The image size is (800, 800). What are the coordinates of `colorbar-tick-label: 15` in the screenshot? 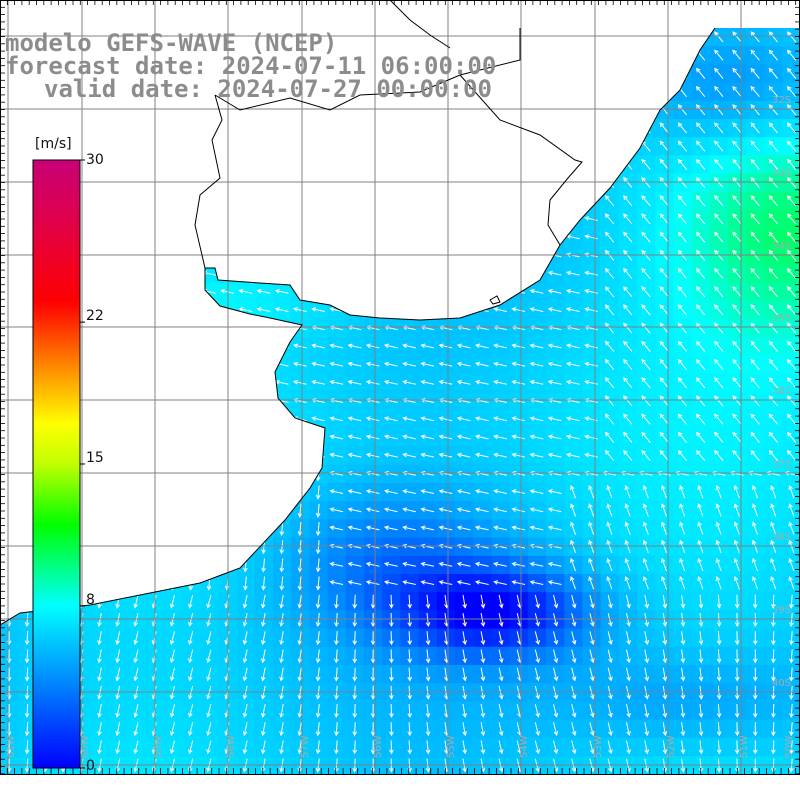 It's located at (95, 458).